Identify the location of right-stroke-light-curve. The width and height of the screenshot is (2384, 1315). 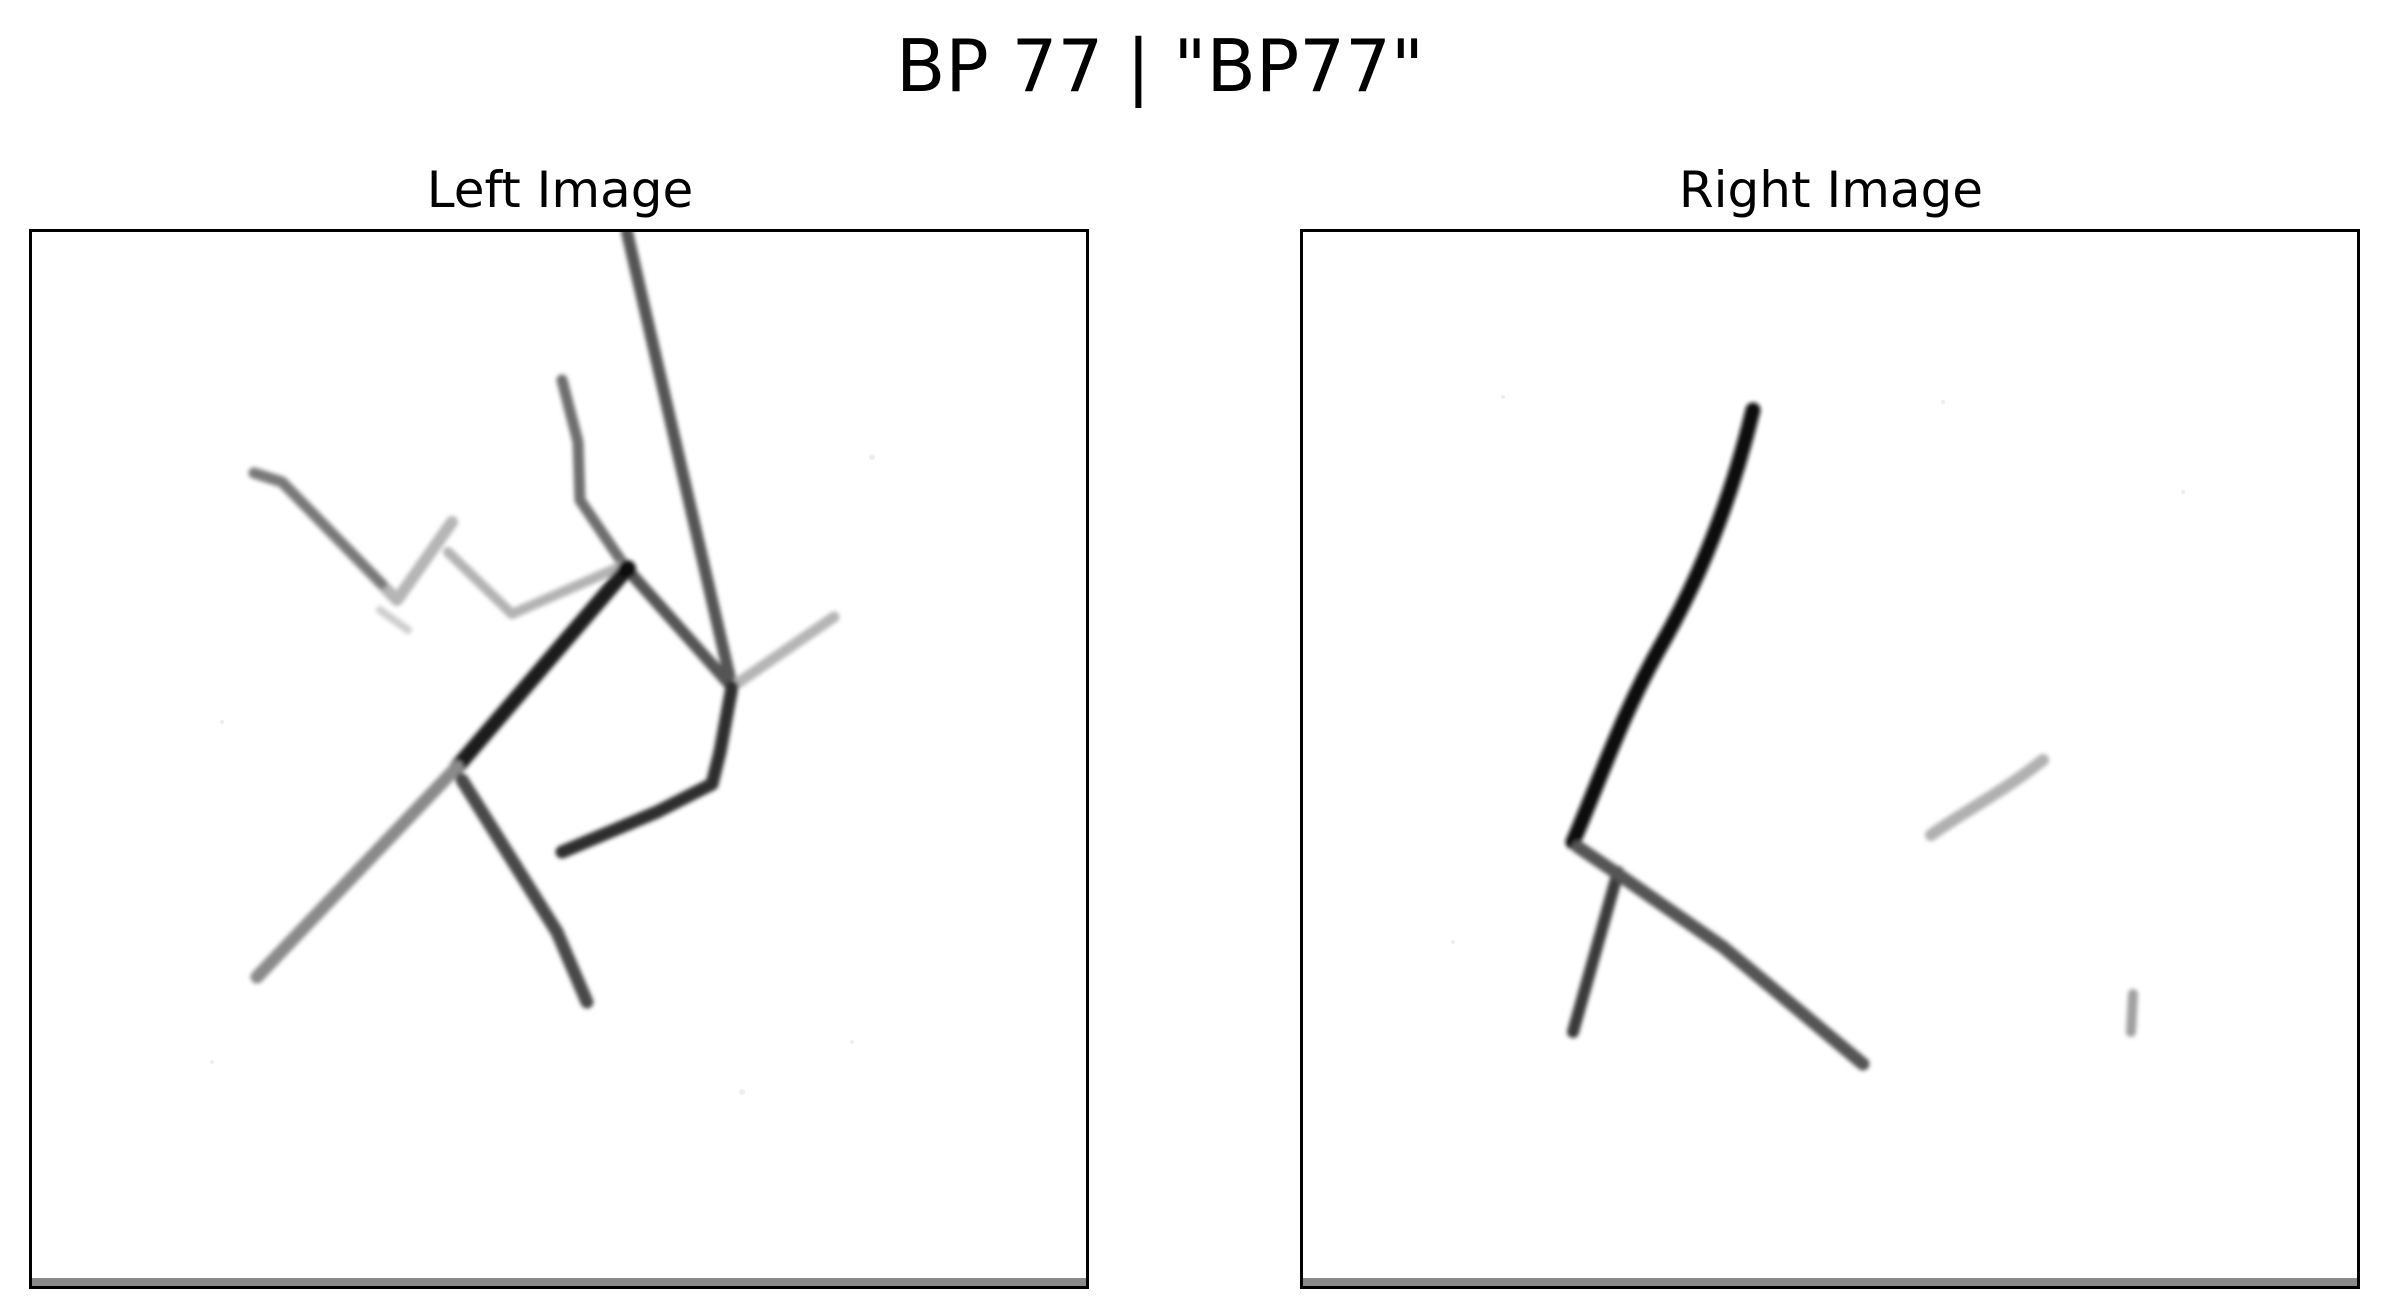
(1987, 797).